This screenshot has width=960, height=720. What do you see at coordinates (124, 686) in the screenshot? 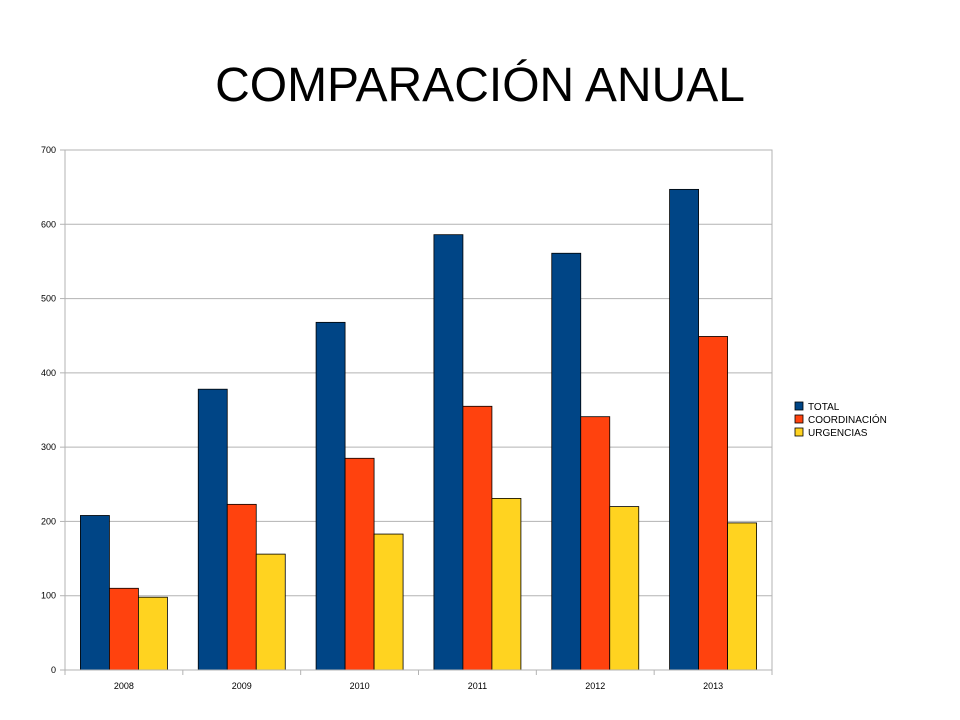
I see `x-tick-label: 2008` at bounding box center [124, 686].